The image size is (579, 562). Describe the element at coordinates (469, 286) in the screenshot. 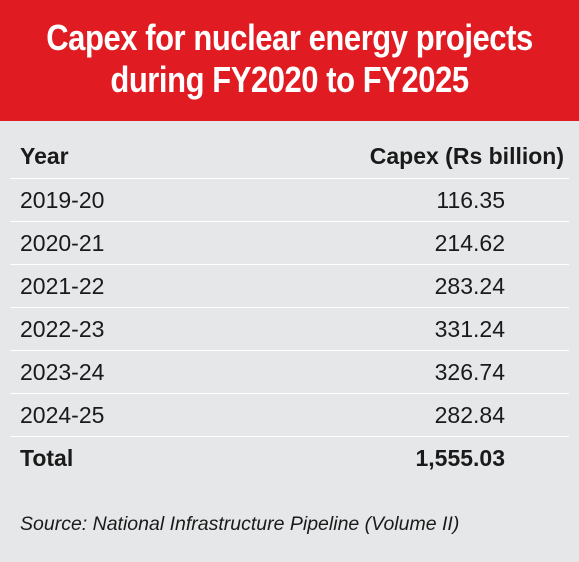

I see `row-capex: 283.24` at that location.